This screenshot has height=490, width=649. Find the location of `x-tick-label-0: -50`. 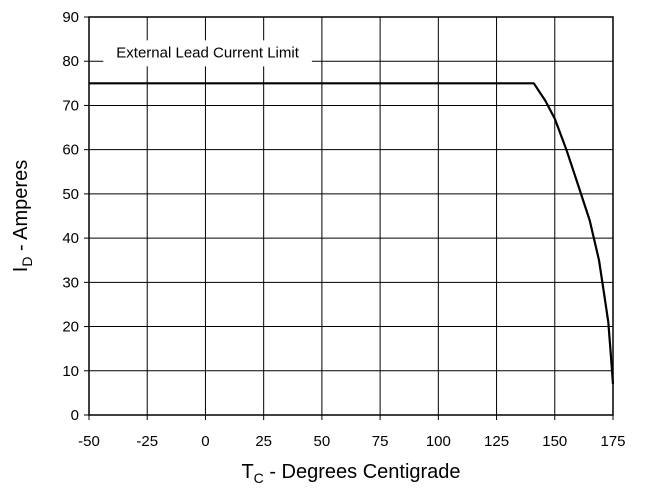

x-tick-label-0: -50 is located at coordinates (89, 441).